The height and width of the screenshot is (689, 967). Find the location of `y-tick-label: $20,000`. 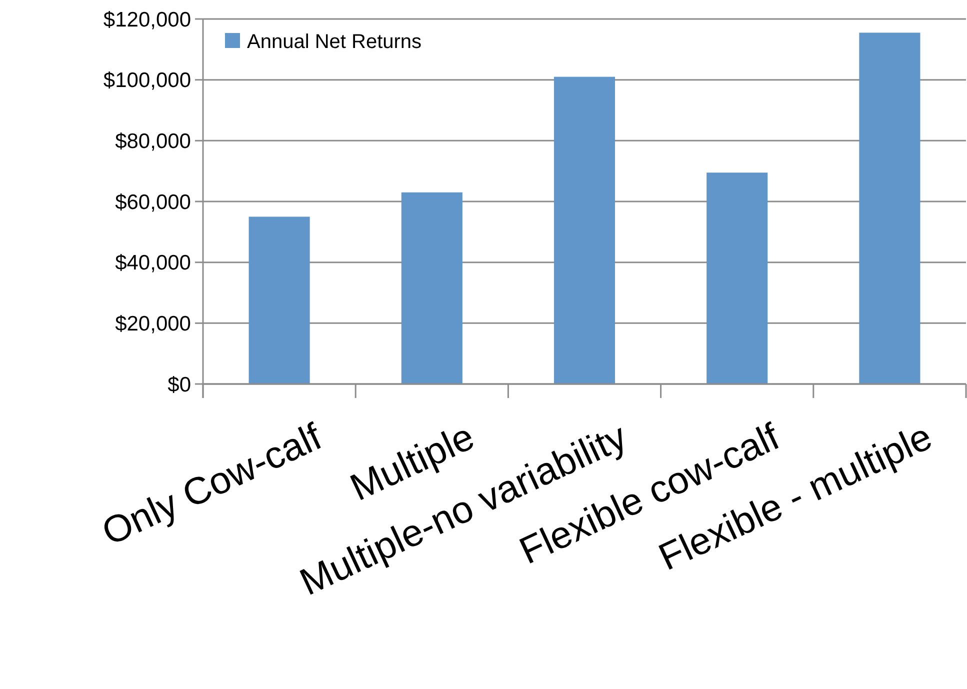

y-tick-label: $20,000 is located at coordinates (153, 324).